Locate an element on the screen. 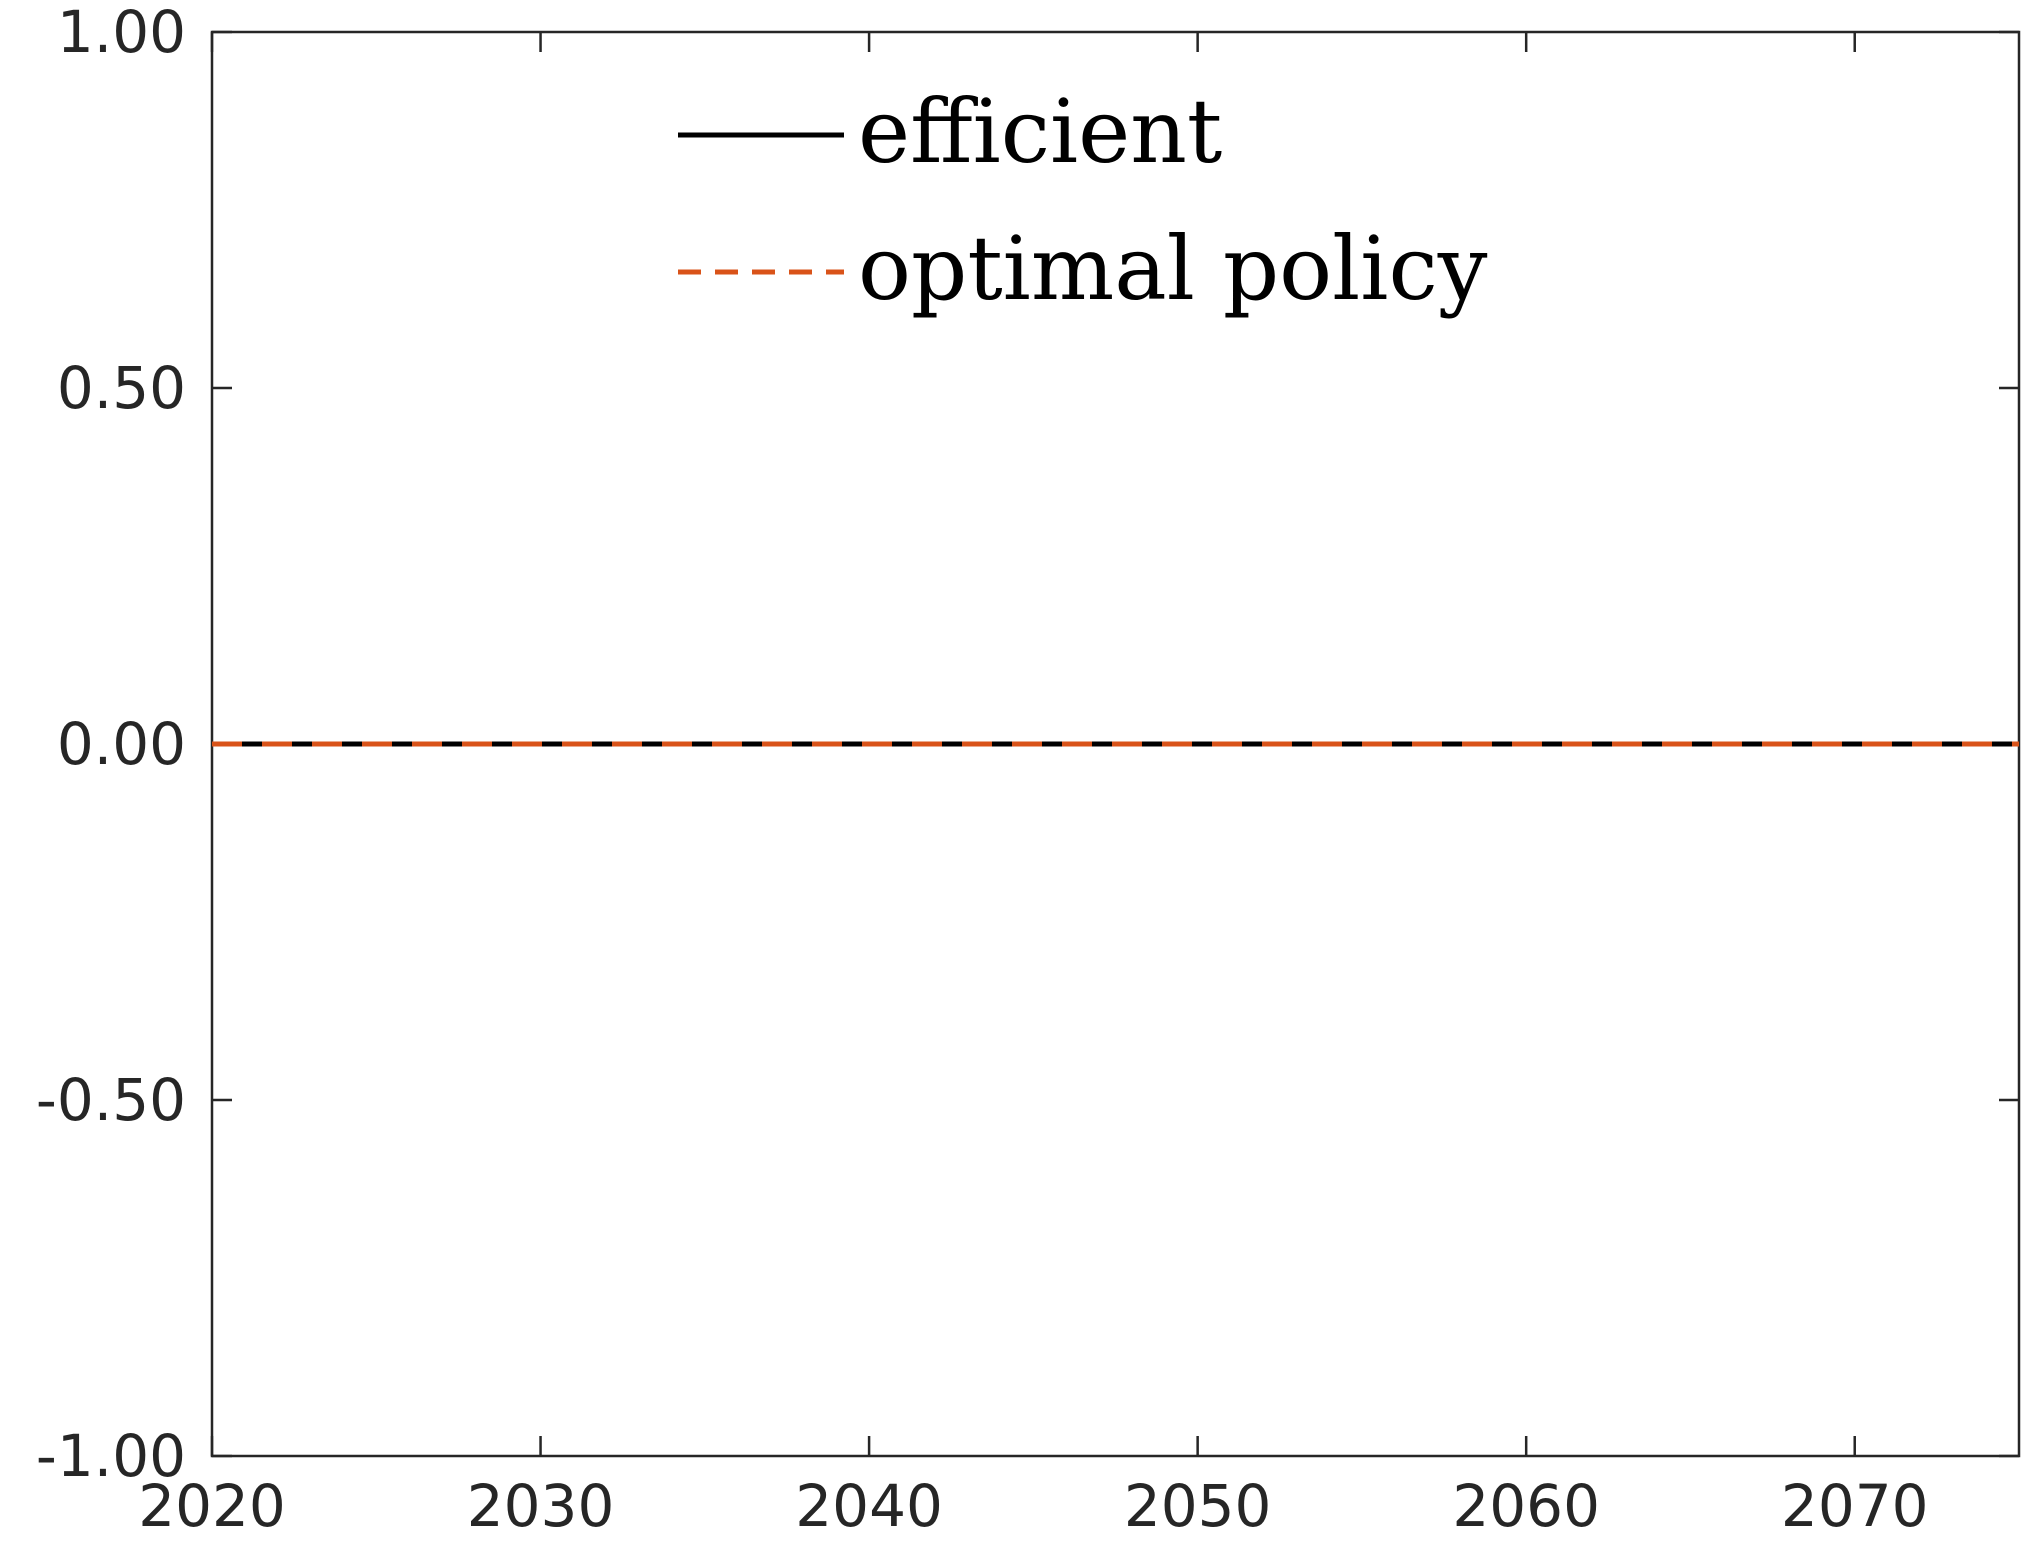 Image resolution: width=2023 pixels, height=1554 pixels. x-tick-label: 2040 is located at coordinates (869, 1506).